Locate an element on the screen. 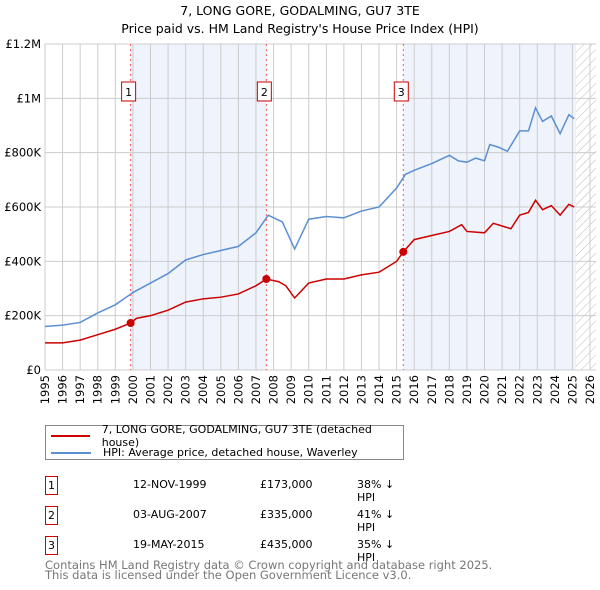  x-tick-label: 2020 is located at coordinates (485, 389).